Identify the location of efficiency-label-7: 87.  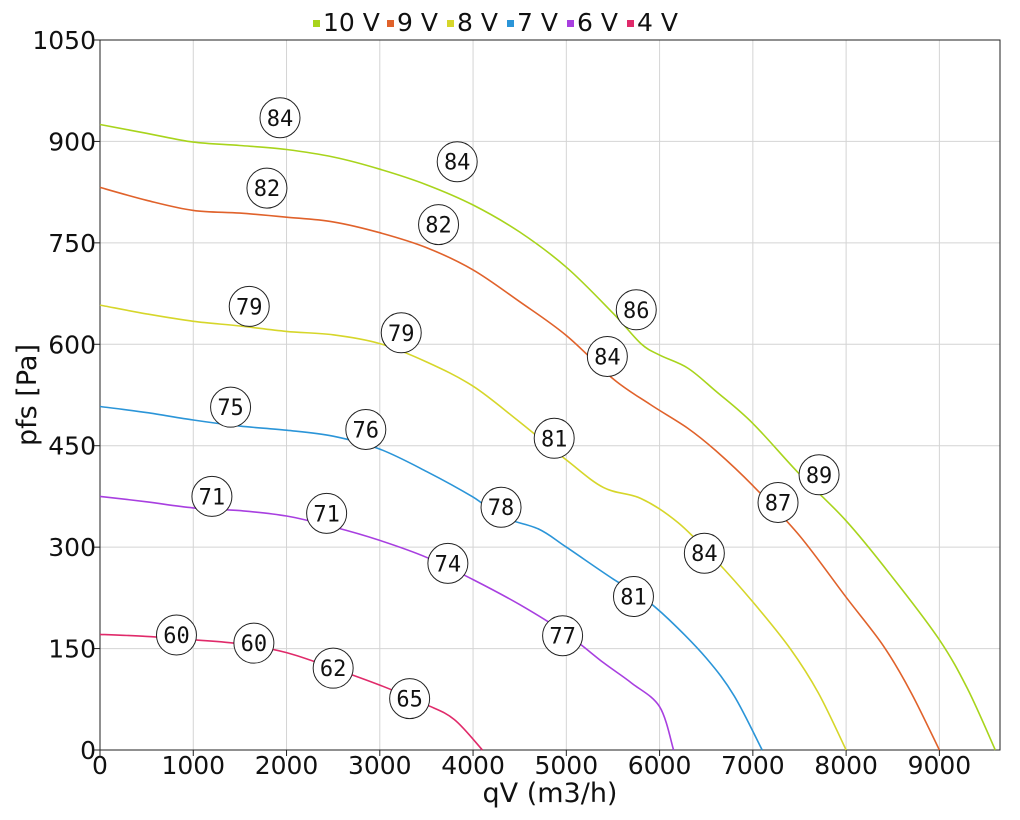
(778, 503).